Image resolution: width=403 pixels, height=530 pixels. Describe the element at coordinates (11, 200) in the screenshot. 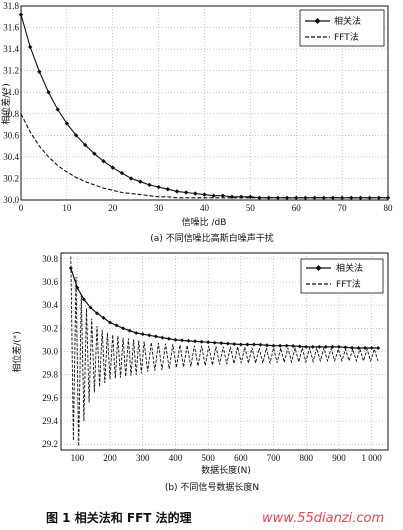

I see `chart-a-ytick-label: 30.0` at that location.